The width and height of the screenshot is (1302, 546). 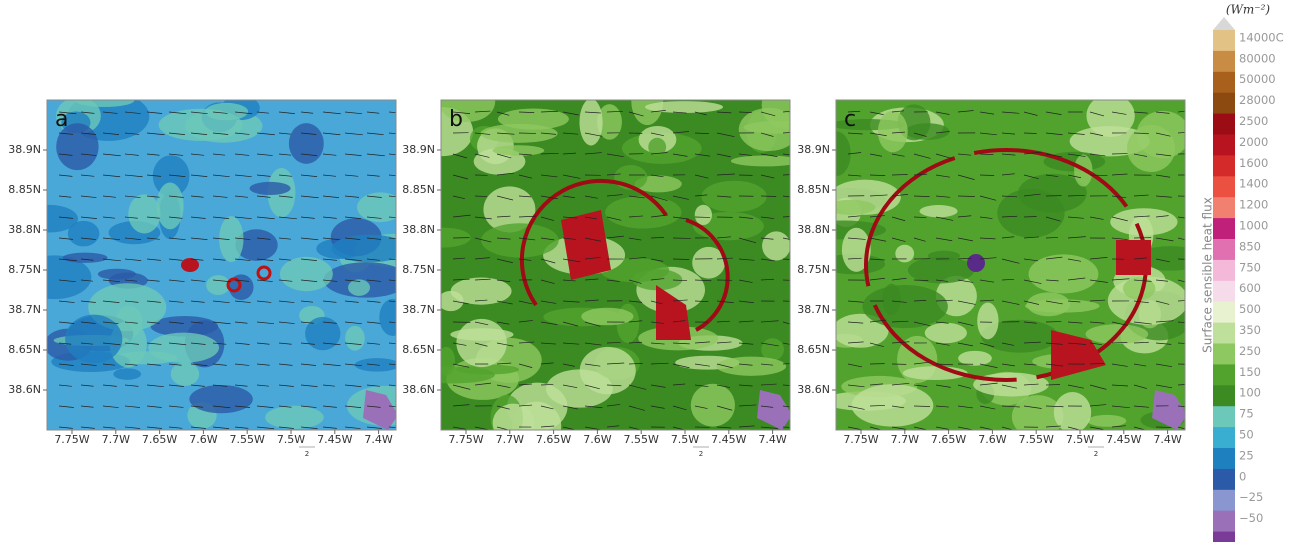 What do you see at coordinates (1250, 372) in the screenshot?
I see `cb-label: 150` at bounding box center [1250, 372].